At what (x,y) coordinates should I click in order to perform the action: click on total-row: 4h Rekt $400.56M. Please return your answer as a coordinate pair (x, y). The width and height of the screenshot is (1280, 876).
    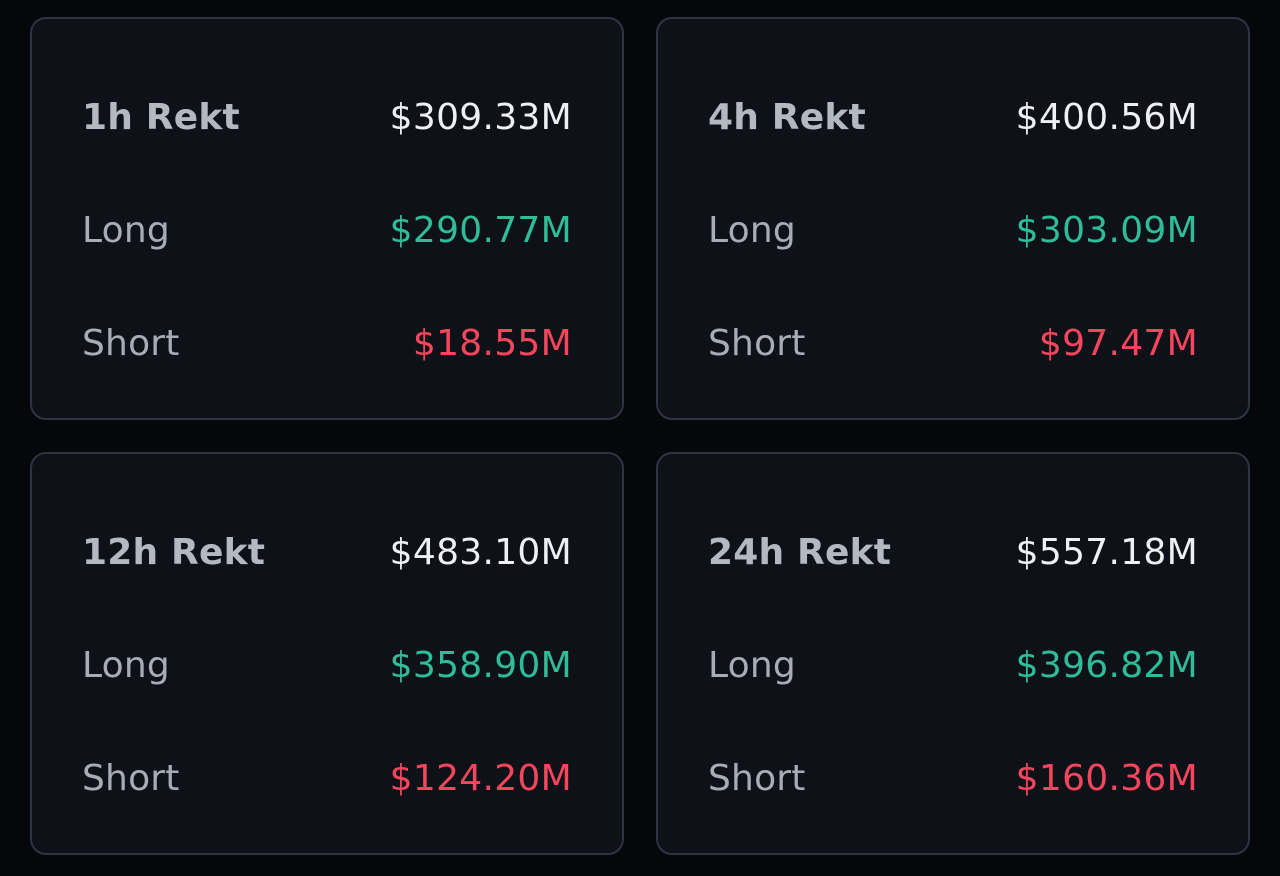
    Looking at the image, I should click on (953, 117).